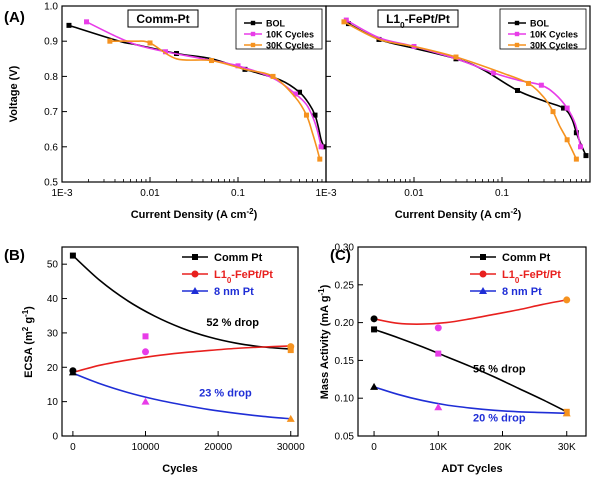 The image size is (600, 478). I want to click on annotation-text: 56 % drop, so click(499, 369).